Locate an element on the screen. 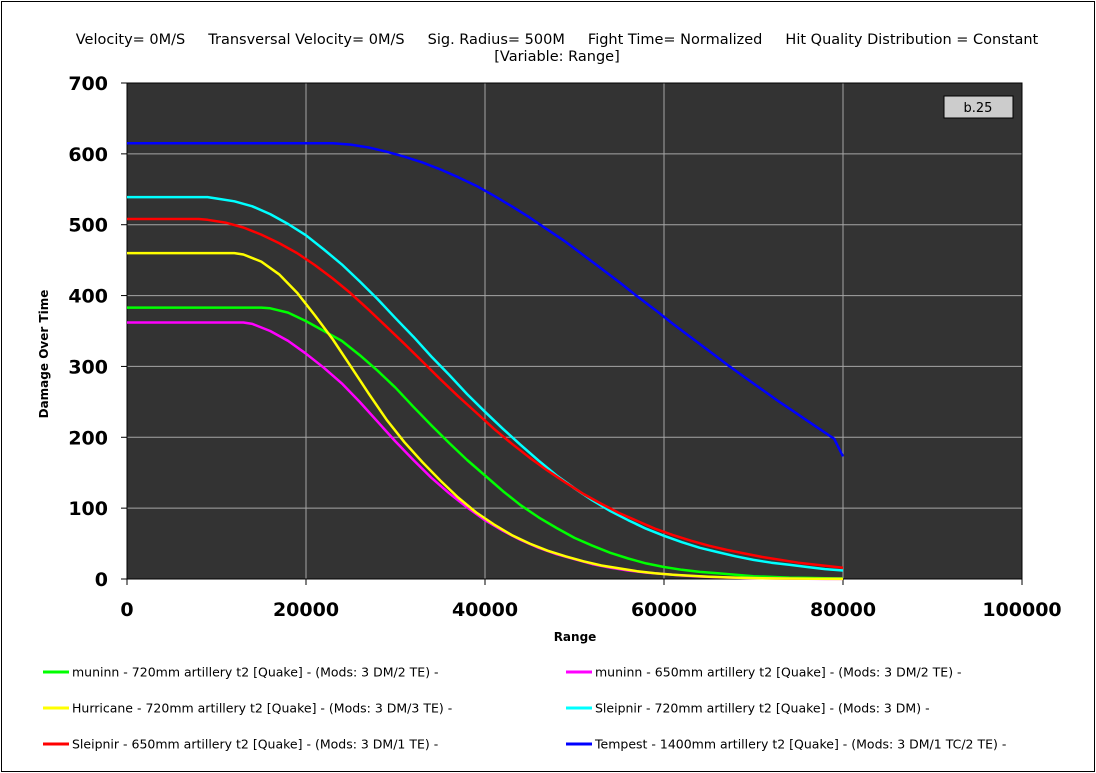  version-badge: b.25 is located at coordinates (978, 108).